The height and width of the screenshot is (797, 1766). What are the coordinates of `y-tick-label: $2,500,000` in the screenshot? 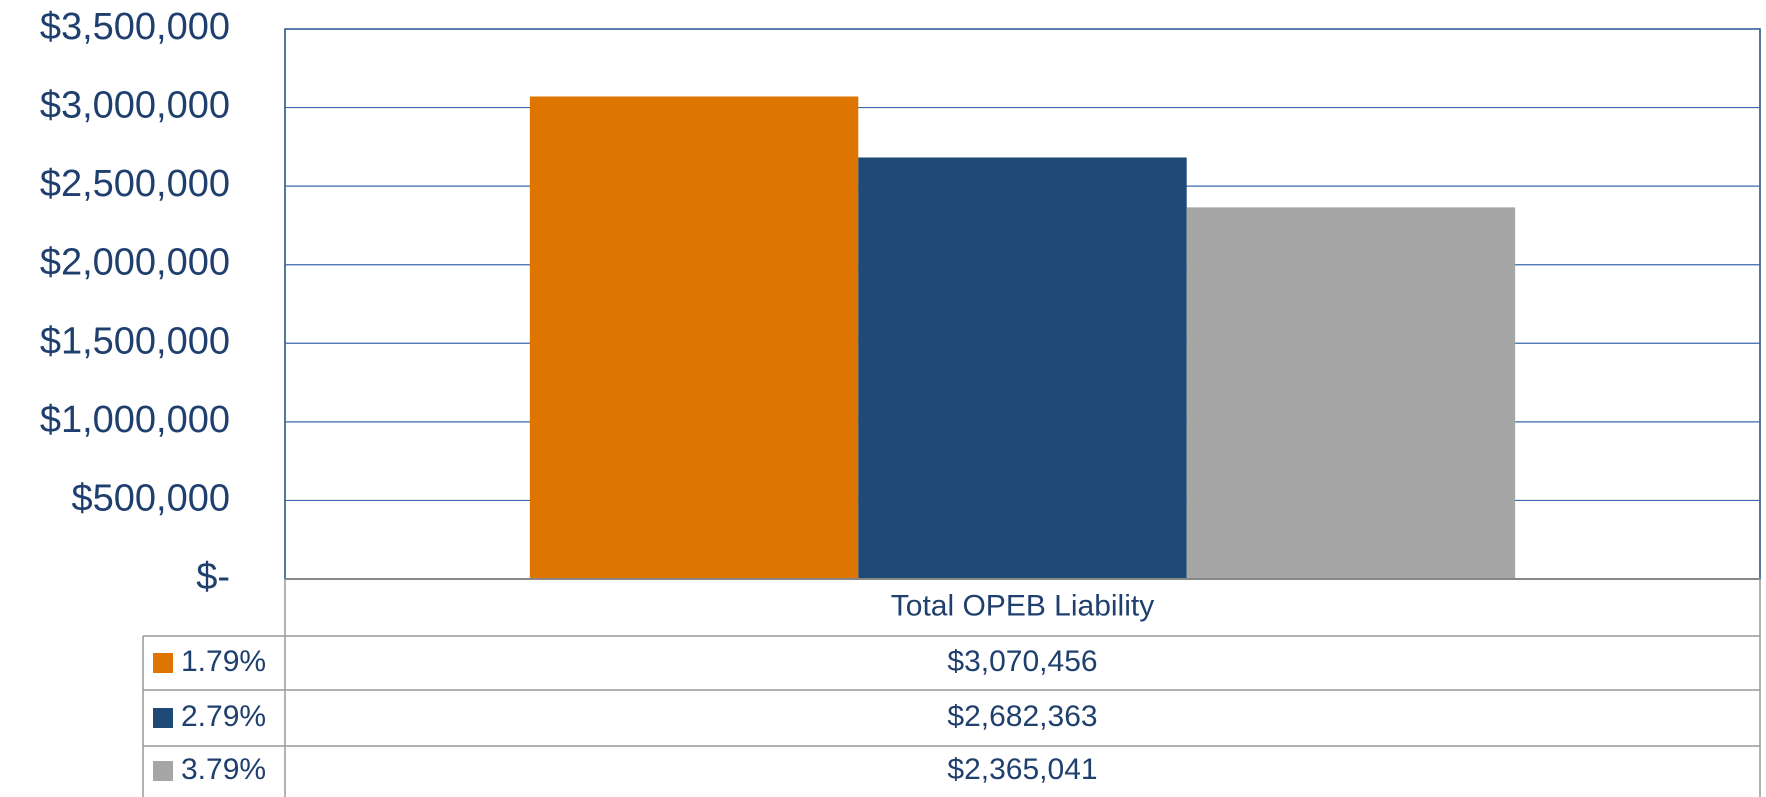 It's located at (135, 184).